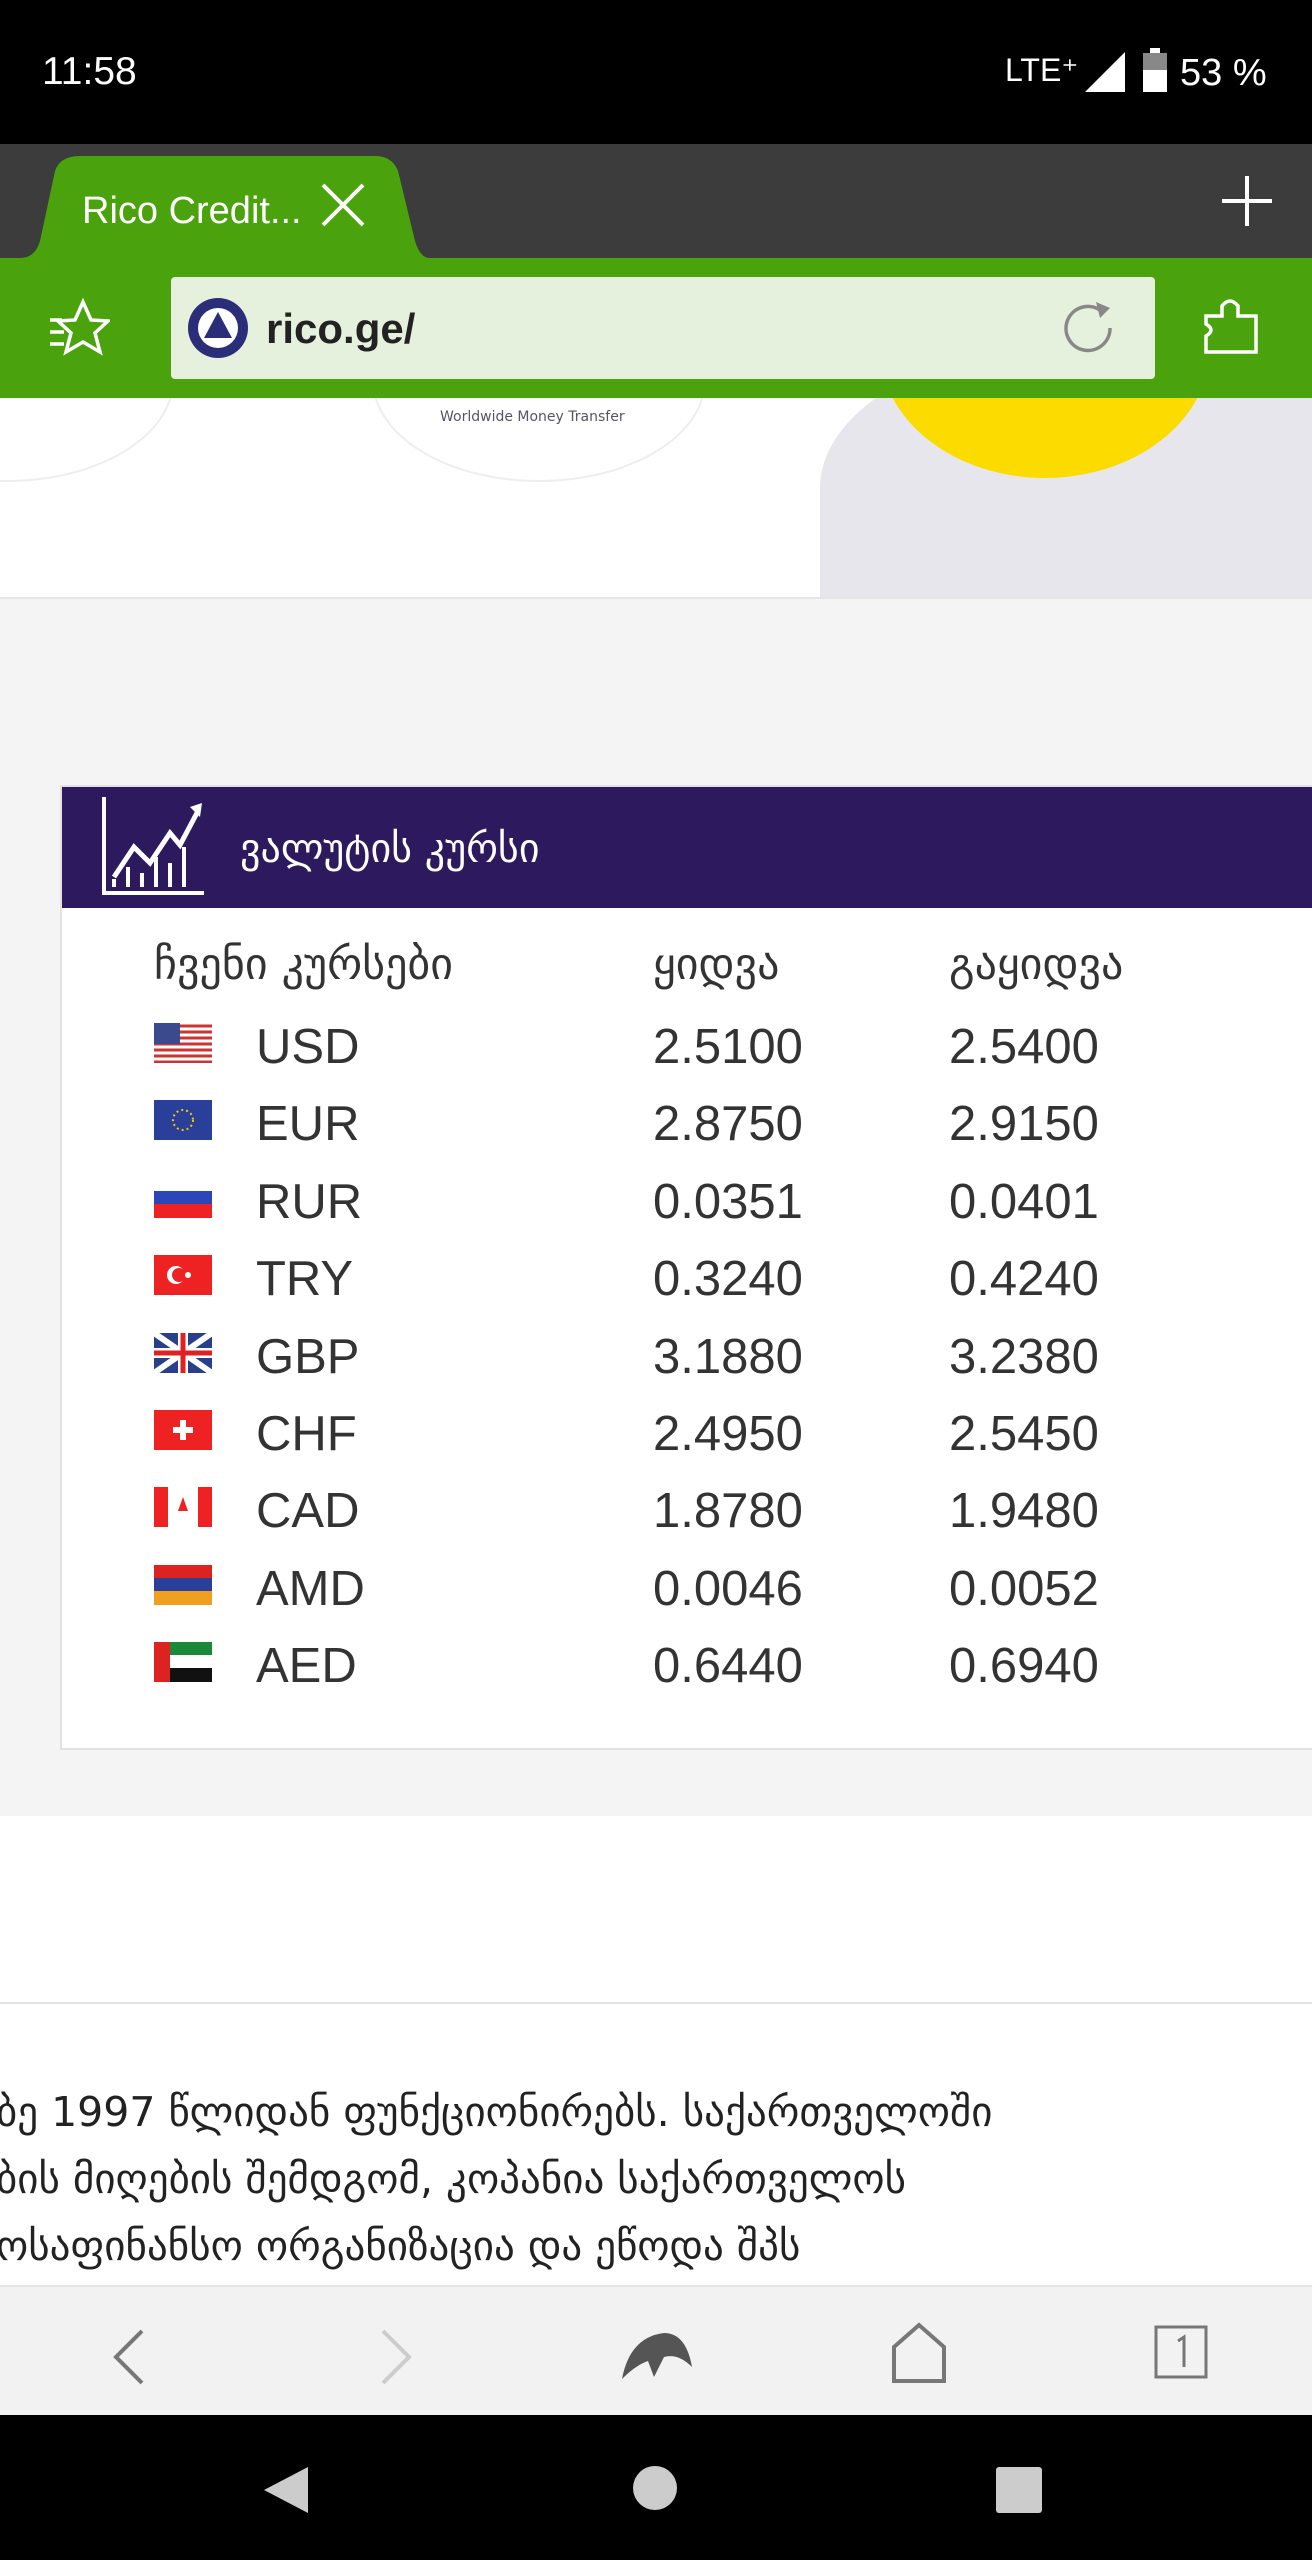 Image resolution: width=1312 pixels, height=2560 pixels. I want to click on back-button, so click(130, 2357).